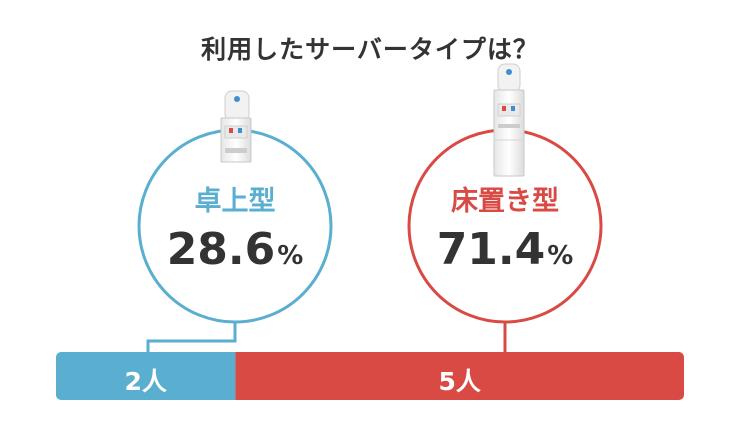  I want to click on floor-name-label: 床置き型, so click(505, 201).